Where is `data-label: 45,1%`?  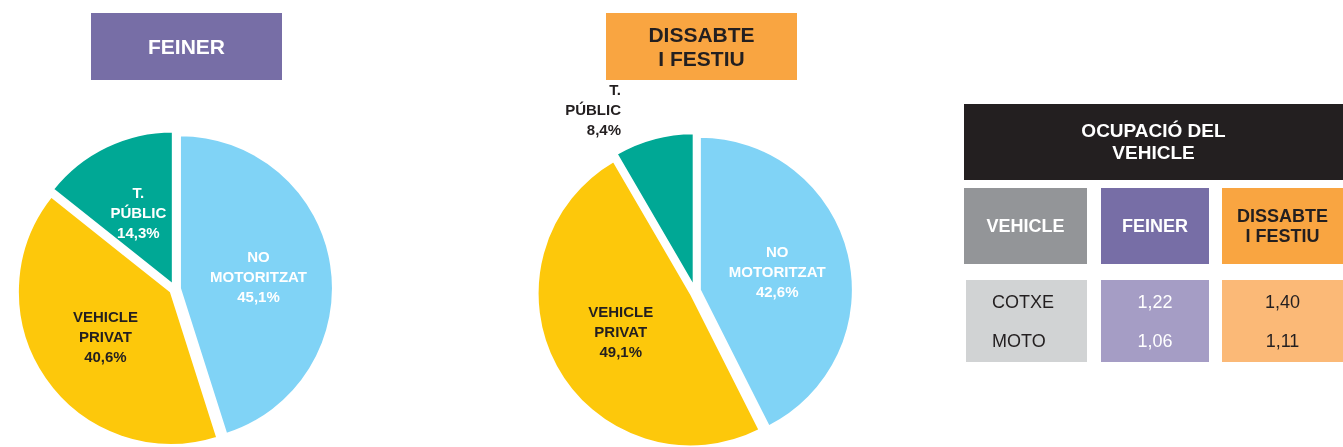 data-label: 45,1% is located at coordinates (258, 296).